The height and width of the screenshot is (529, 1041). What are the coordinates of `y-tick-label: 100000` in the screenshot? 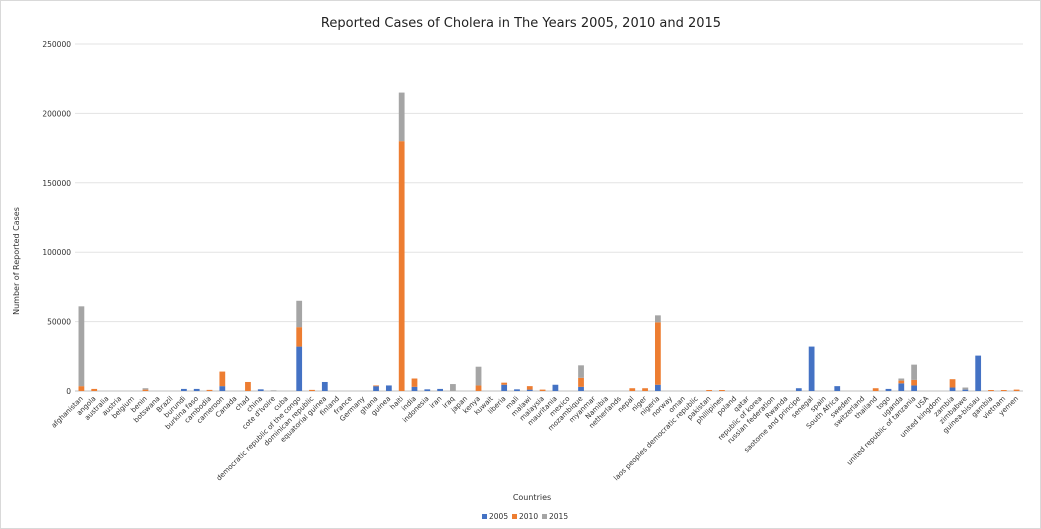 It's located at (56, 252).